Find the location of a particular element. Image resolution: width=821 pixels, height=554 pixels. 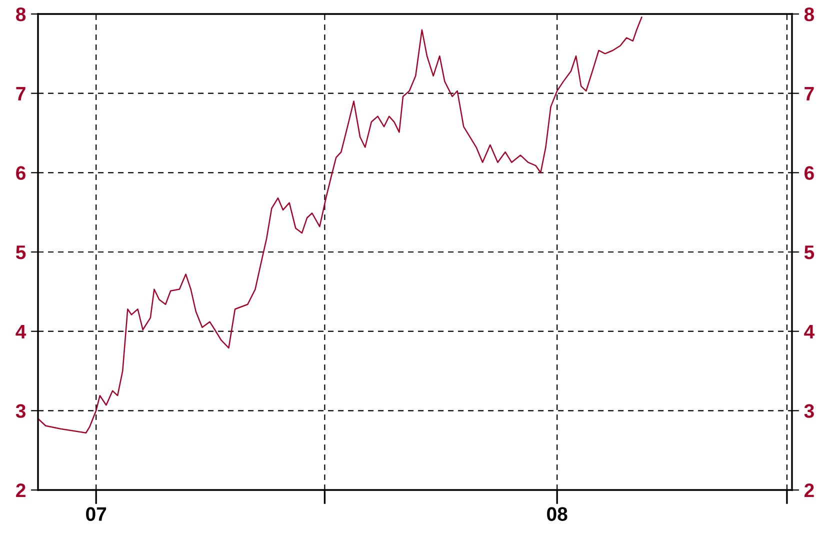

y2-tick-label: 7 is located at coordinates (809, 93).